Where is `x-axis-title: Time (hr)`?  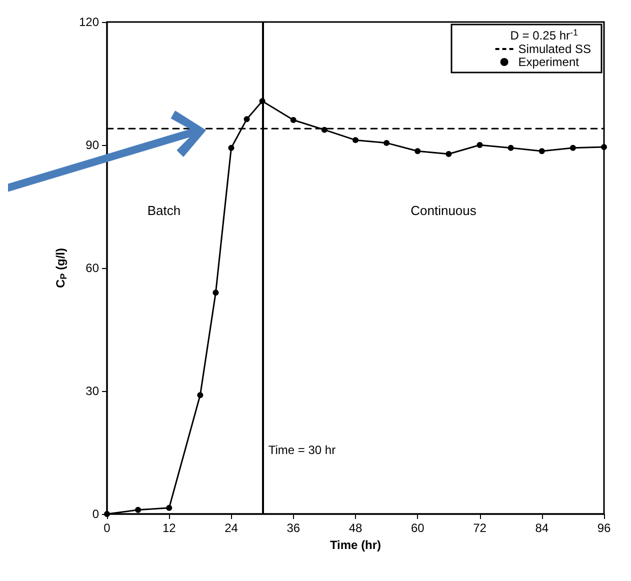 x-axis-title: Time (hr) is located at coordinates (356, 545).